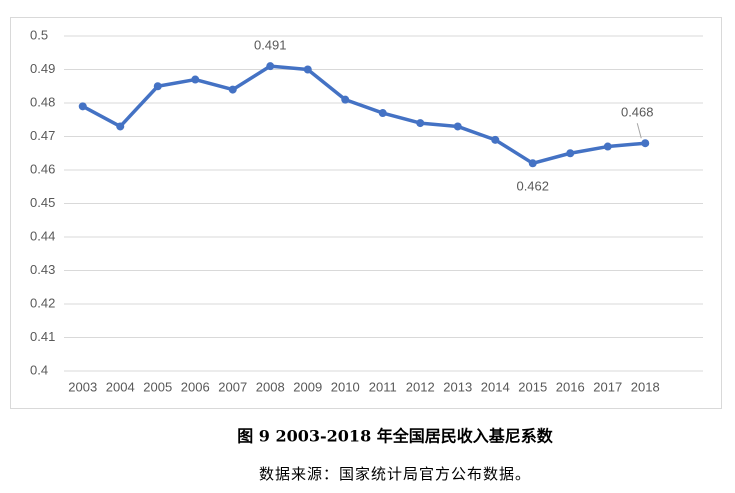  I want to click on data-label: 0.468, so click(637, 112).